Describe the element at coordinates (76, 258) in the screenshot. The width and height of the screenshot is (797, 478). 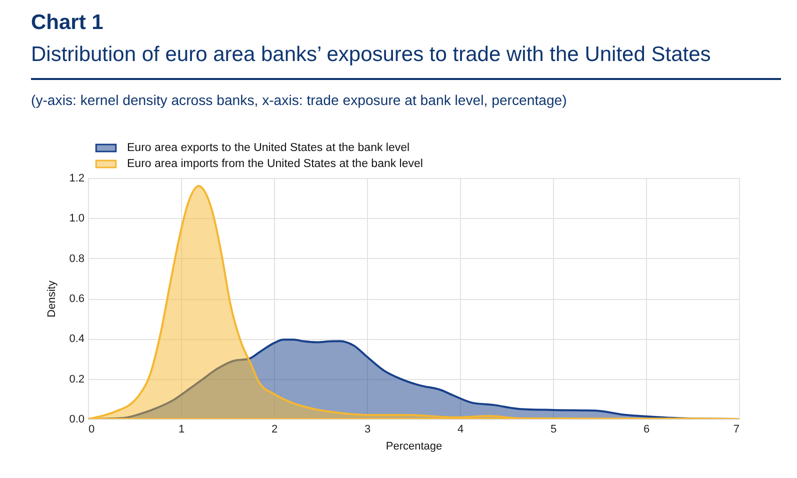
I see `y-tick-label: 0.8` at that location.